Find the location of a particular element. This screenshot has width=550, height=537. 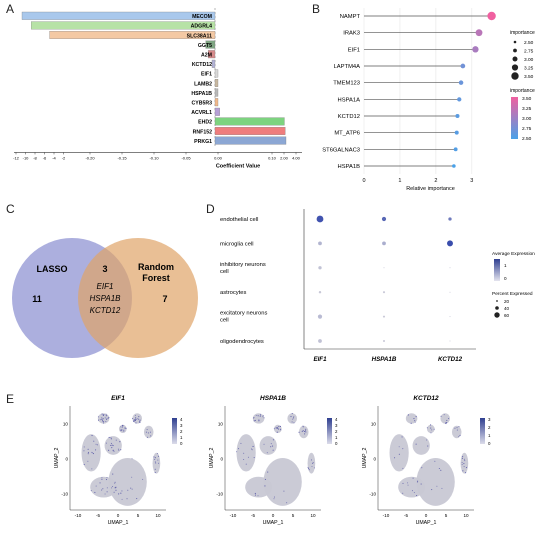

umap-title: EIF1 is located at coordinates (118, 398).